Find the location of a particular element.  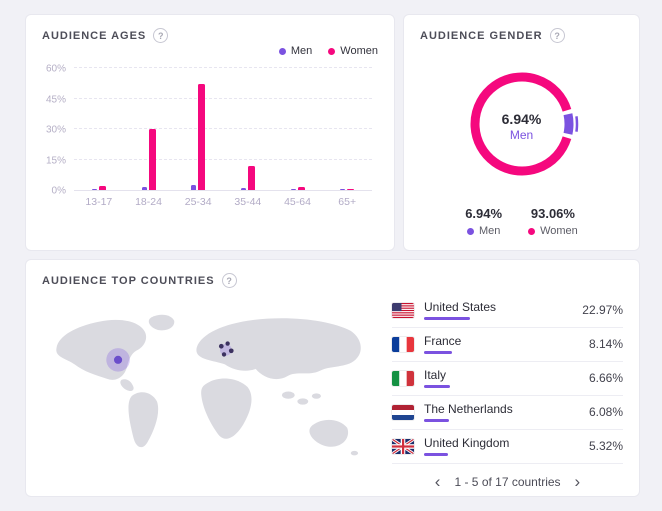

country-percent: 5.32% is located at coordinates (605, 446).